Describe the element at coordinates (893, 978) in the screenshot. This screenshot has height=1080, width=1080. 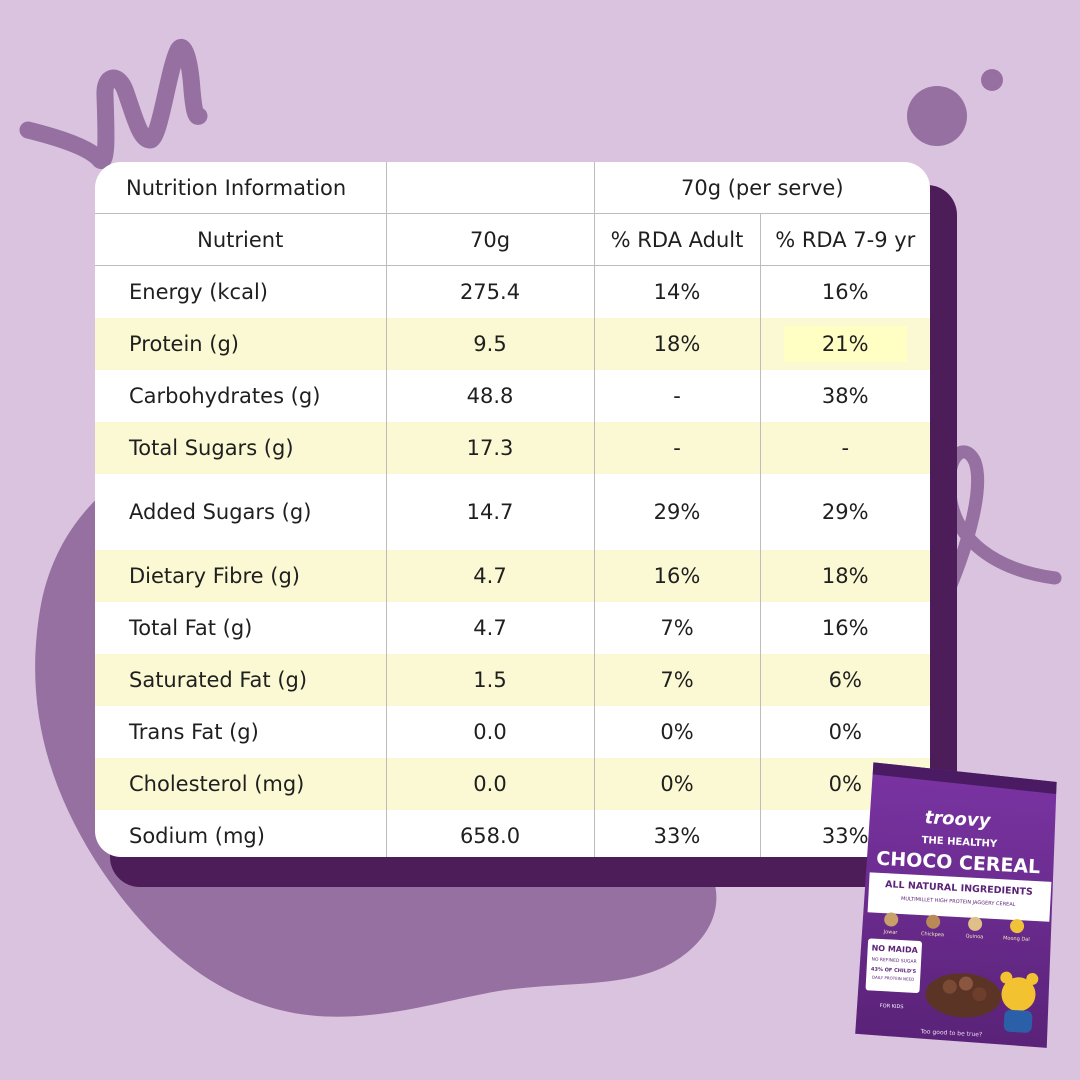
I see `pack-badge-4: DAILY PROTEIN NEED` at that location.